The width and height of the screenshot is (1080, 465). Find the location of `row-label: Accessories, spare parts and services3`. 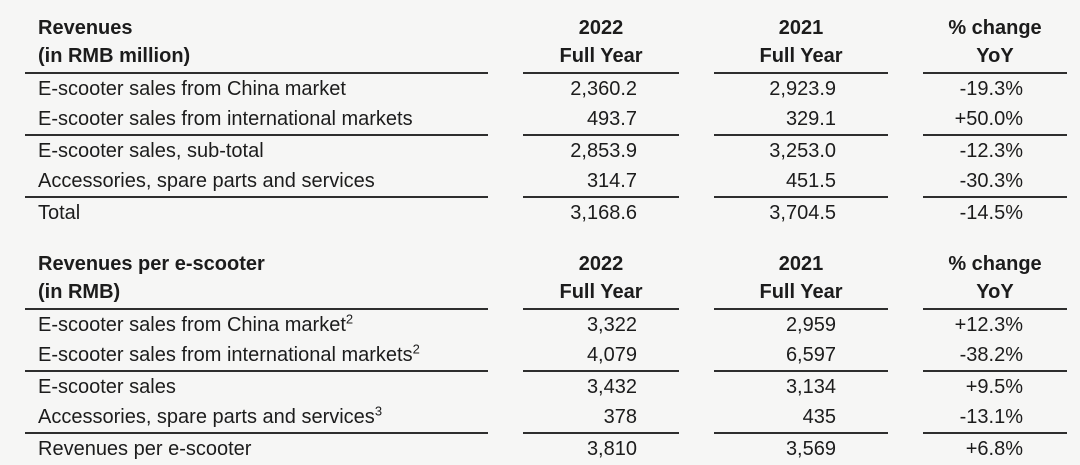

row-label: Accessories, spare parts and services3 is located at coordinates (256, 418).